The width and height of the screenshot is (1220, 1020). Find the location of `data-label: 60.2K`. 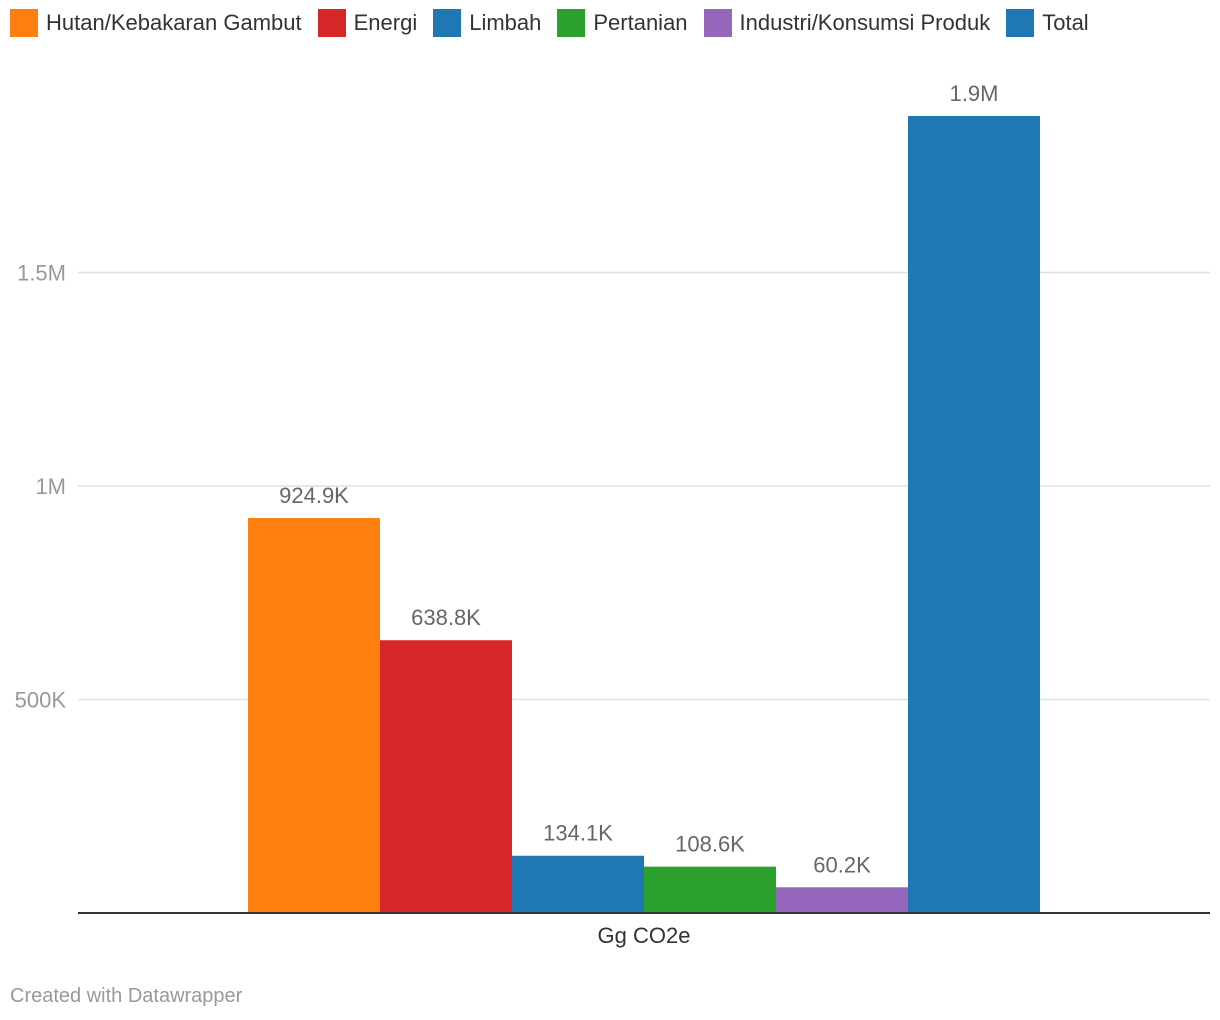

data-label: 60.2K is located at coordinates (842, 864).